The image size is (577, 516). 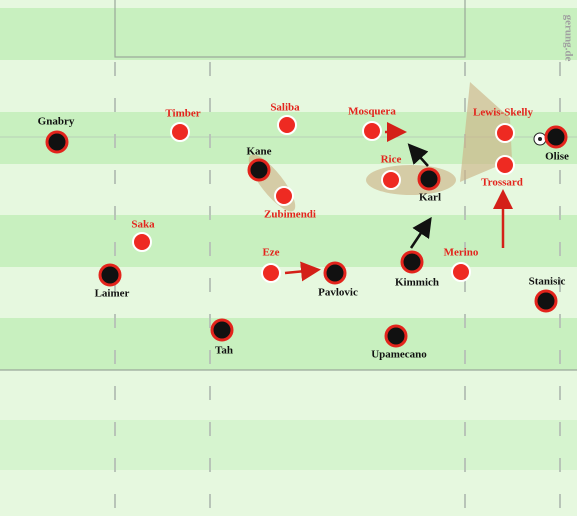 I want to click on player-label: Pavlovic, so click(x=338, y=293).